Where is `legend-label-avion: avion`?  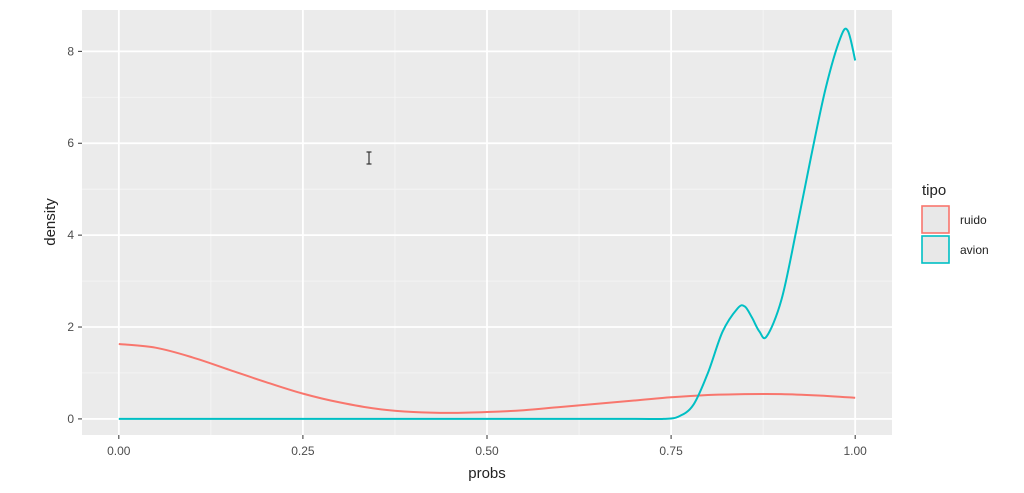 legend-label-avion: avion is located at coordinates (974, 250).